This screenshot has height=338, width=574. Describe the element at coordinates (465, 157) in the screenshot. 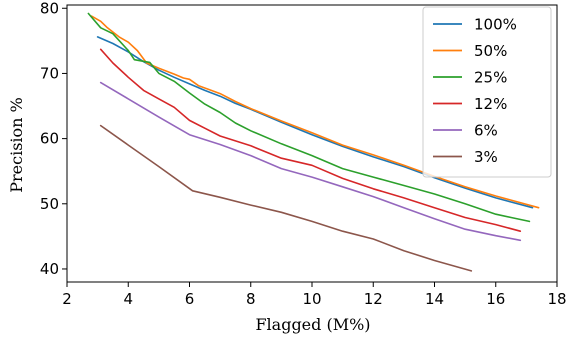

I see `legend-item-3pct: 3%` at that location.